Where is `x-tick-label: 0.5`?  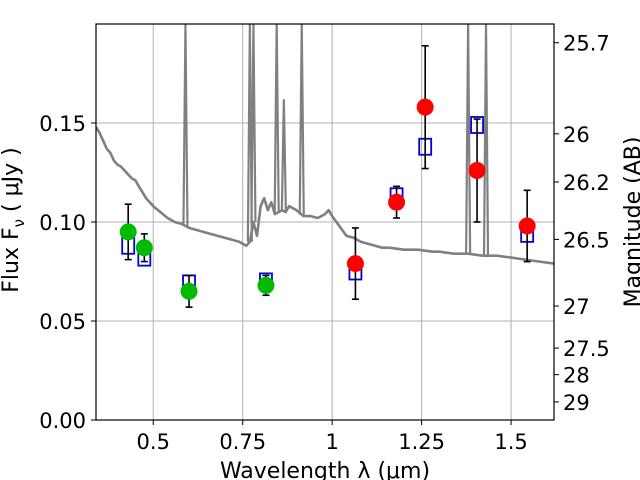 x-tick-label: 0.5 is located at coordinates (153, 442).